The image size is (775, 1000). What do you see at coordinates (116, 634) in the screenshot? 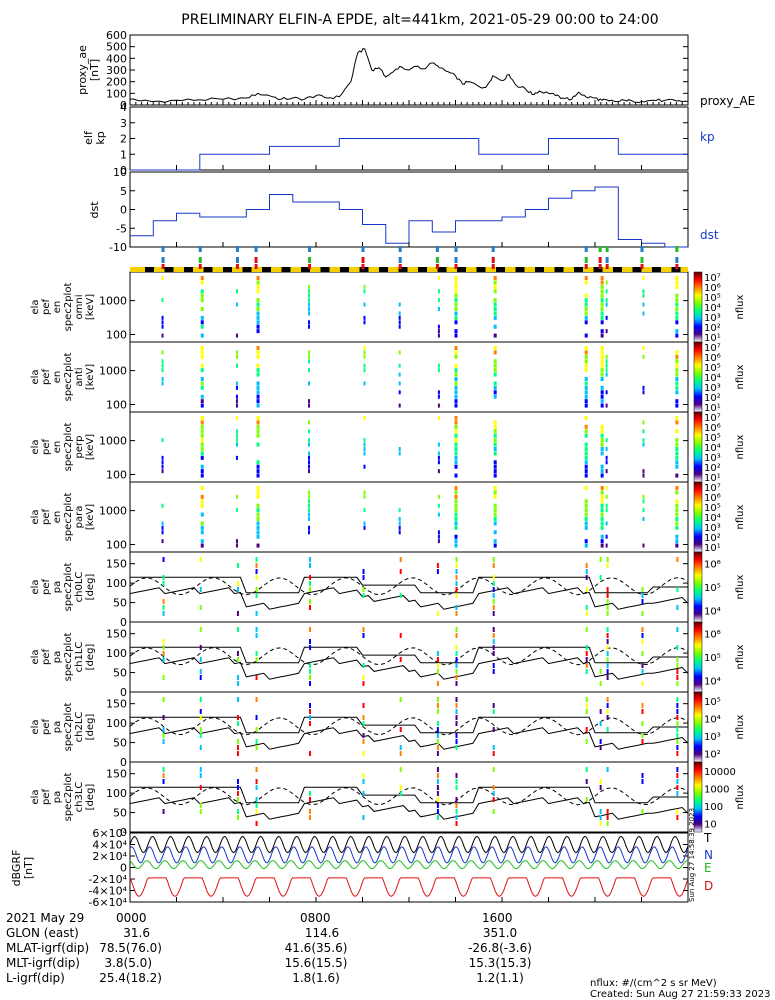
I see `pa-ch1-axis-ticklabel: 150` at bounding box center [116, 634].